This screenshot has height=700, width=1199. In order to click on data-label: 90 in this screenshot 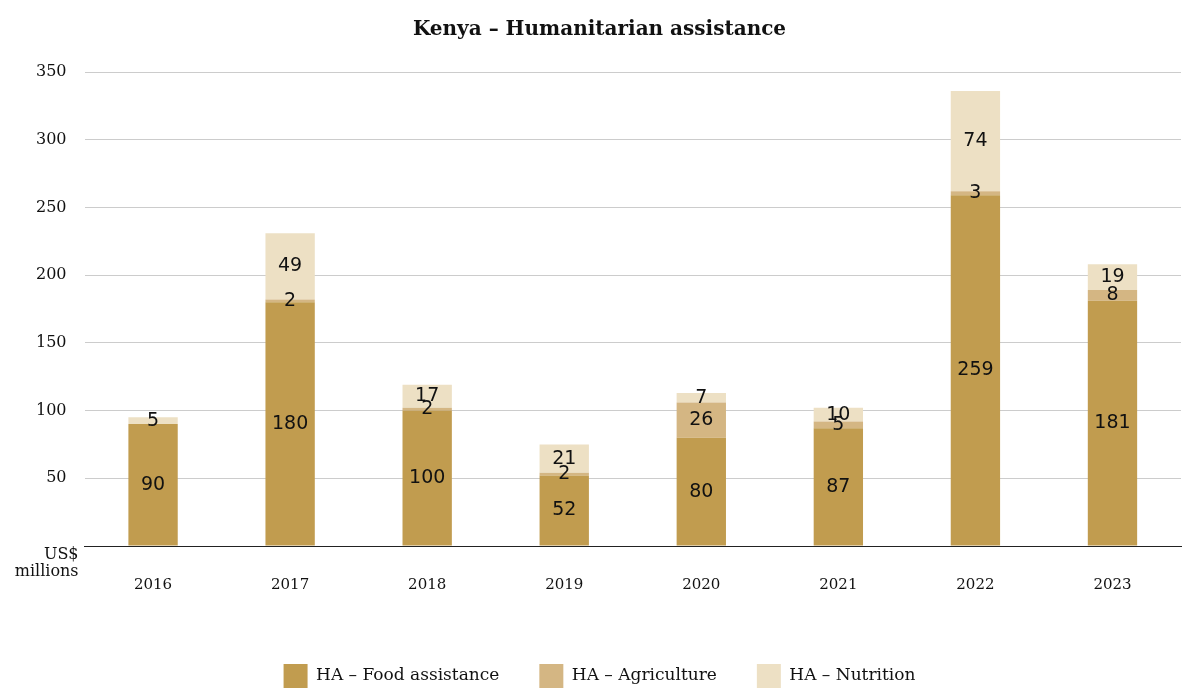, I will do `click(153, 482)`.